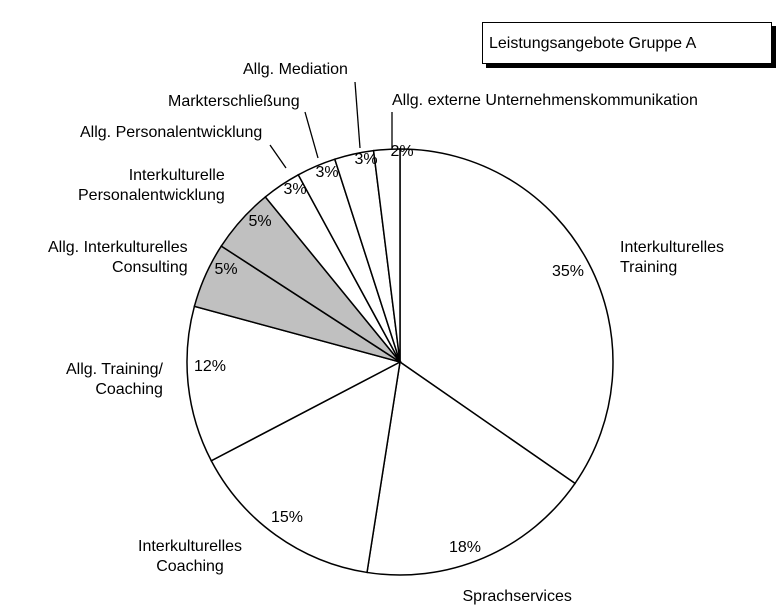 This screenshot has width=783, height=610. I want to click on value-label: 2%, so click(402, 151).